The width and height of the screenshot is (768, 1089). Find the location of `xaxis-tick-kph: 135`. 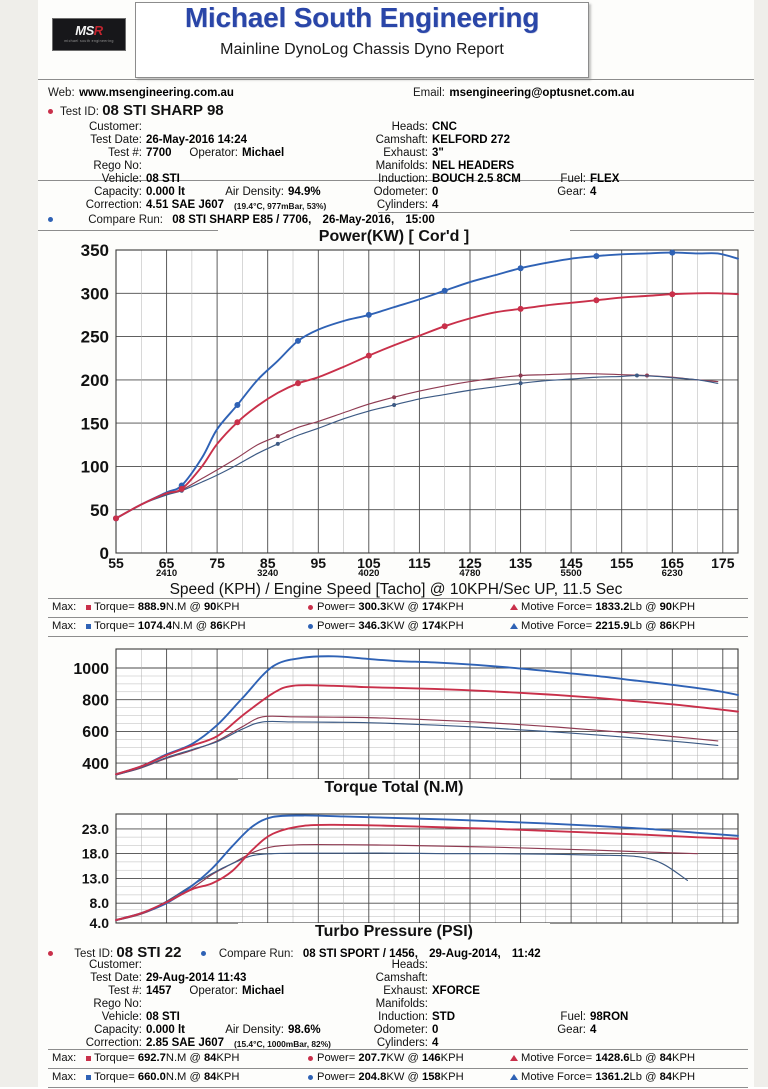

xaxis-tick-kph: 135 is located at coordinates (520, 563).